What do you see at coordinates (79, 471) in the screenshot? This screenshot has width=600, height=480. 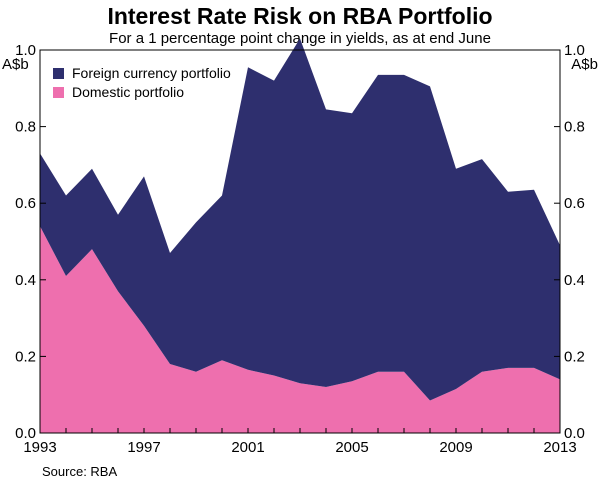 I see `source-note: Source: RBA` at bounding box center [79, 471].